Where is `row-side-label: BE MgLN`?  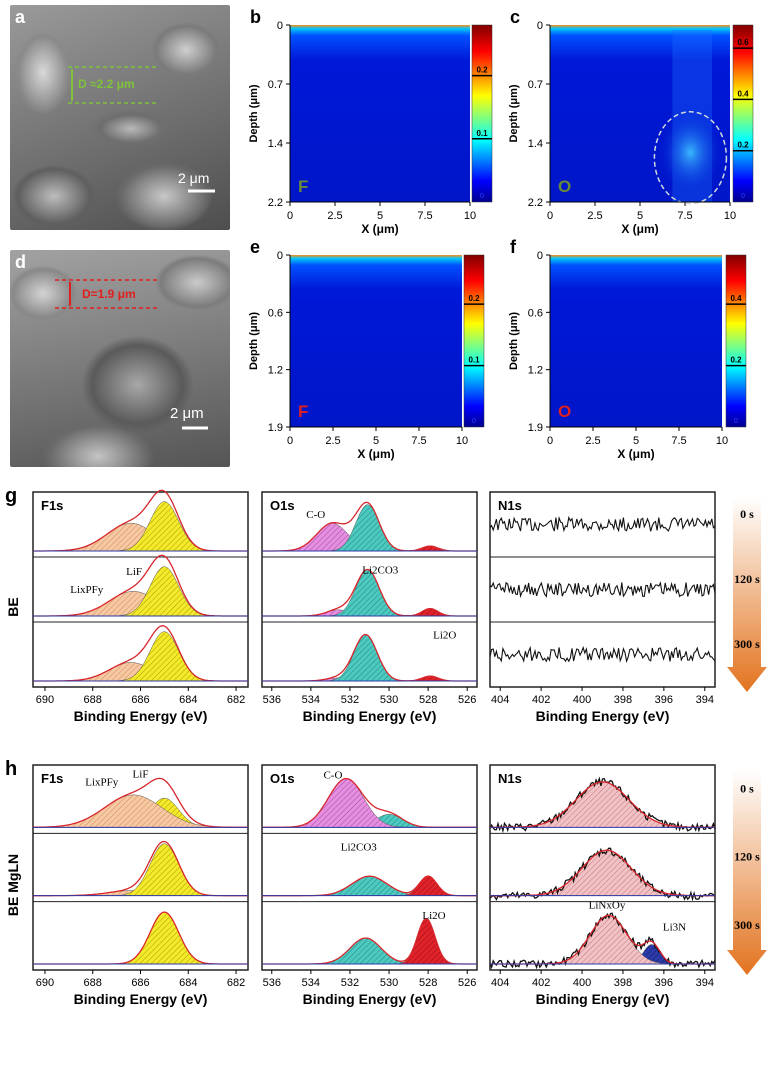 row-side-label: BE MgLN is located at coordinates (13, 885).